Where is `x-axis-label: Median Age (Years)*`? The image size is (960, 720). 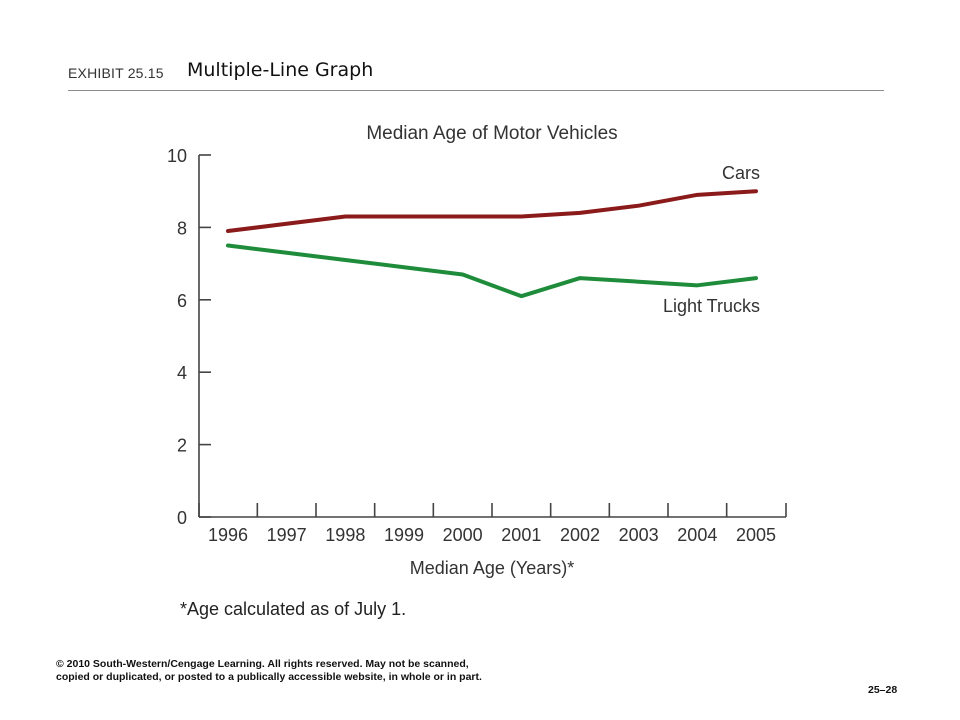 x-axis-label: Median Age (Years)* is located at coordinates (492, 568).